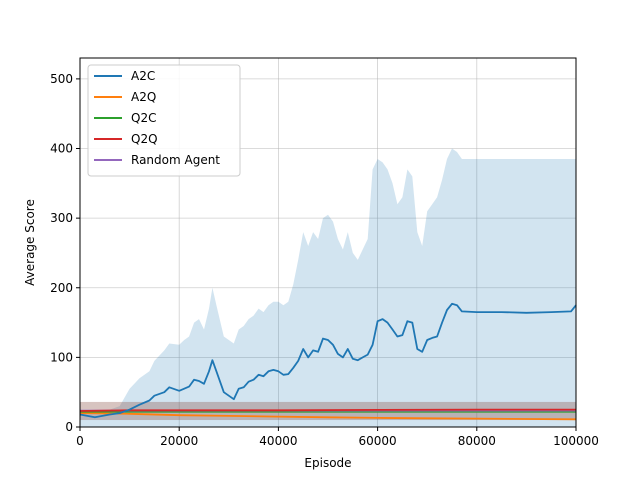 Image resolution: width=640 pixels, height=480 pixels. I want to click on legend-label: A2C, so click(143, 76).